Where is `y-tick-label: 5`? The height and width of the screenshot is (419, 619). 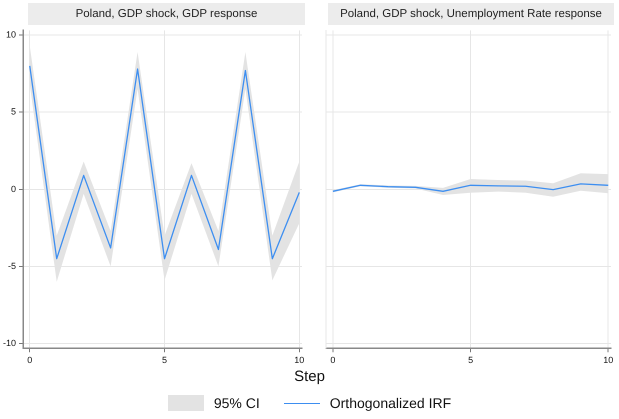
y-tick-label: 5 is located at coordinates (13, 111).